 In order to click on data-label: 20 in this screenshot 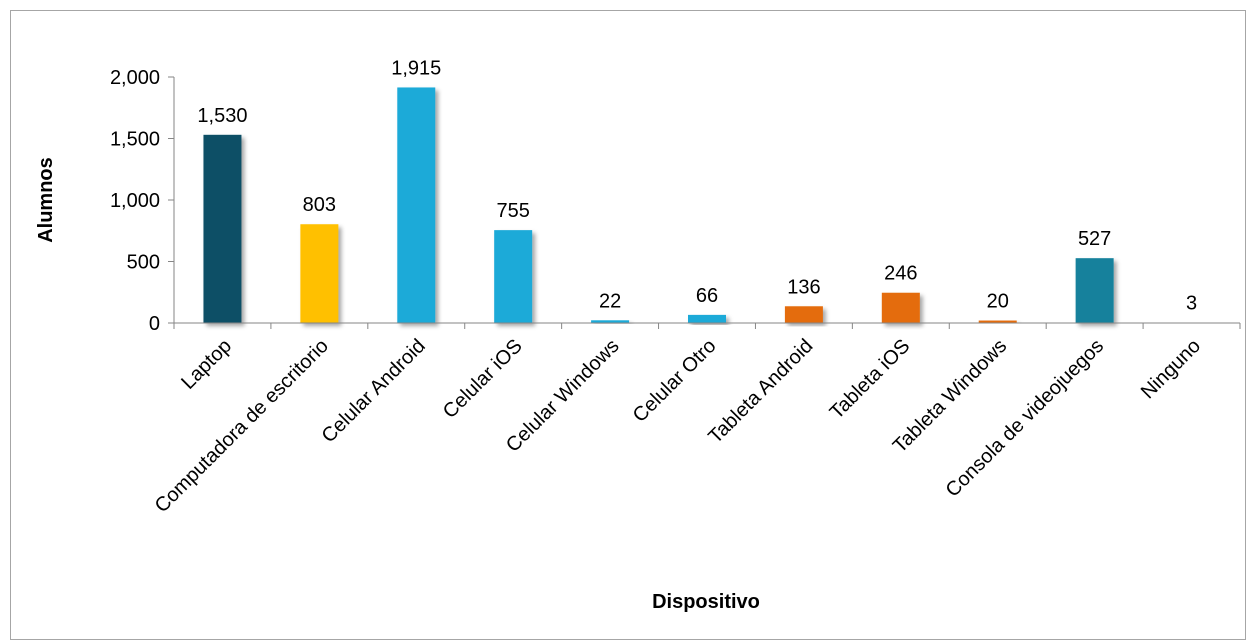, I will do `click(998, 302)`.